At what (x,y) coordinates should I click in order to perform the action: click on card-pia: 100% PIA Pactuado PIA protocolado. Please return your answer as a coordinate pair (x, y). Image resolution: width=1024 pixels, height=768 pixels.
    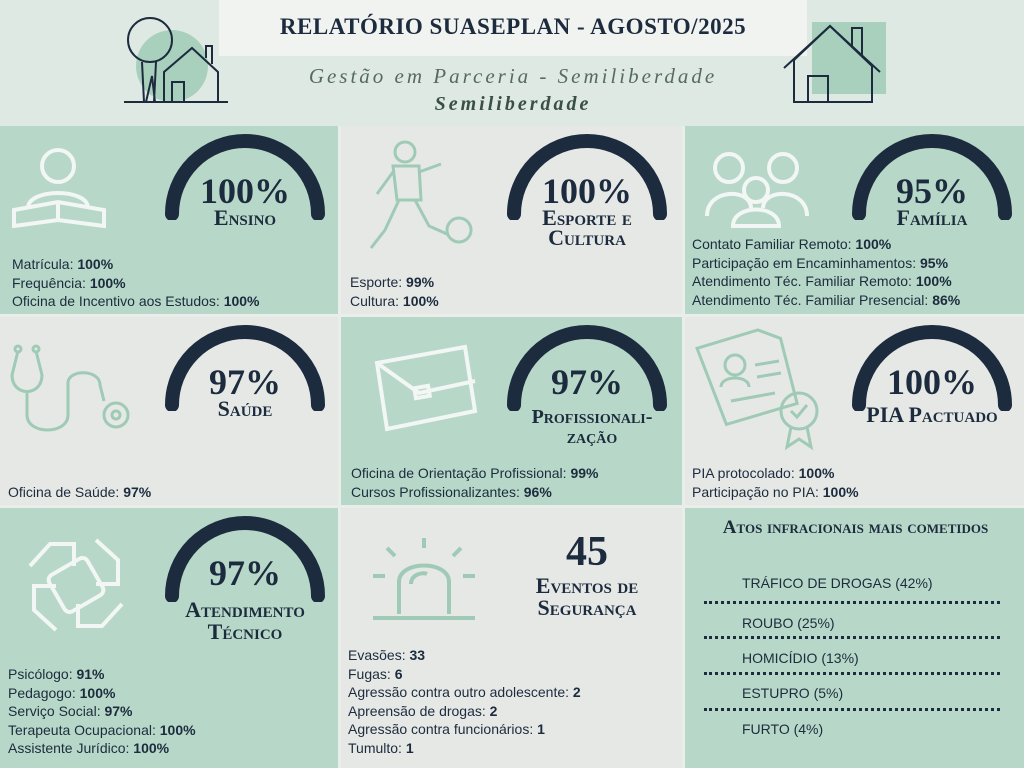
    Looking at the image, I should click on (854, 411).